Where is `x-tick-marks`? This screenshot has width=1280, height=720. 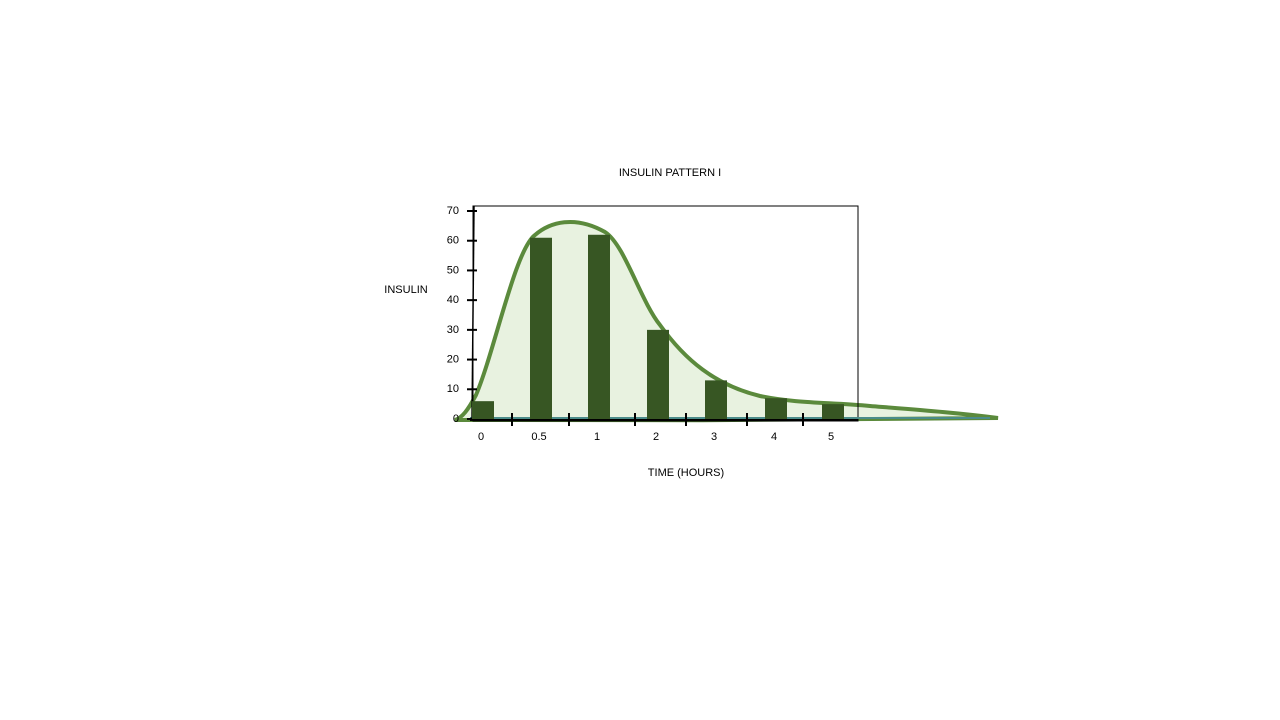
x-tick-marks is located at coordinates (657, 419).